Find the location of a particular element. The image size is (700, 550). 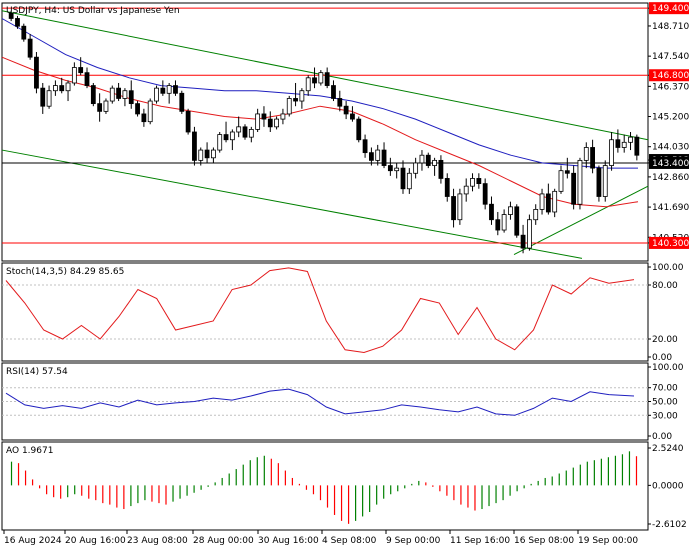

rsi-label: RSI(14) 57.54 is located at coordinates (37, 372).